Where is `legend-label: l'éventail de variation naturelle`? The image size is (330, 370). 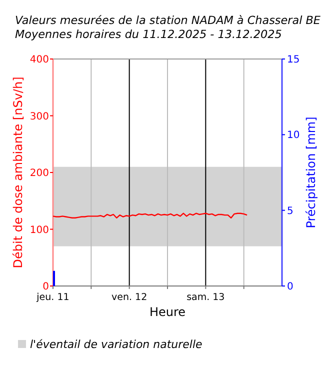 legend-label: l'éventail de variation naturelle is located at coordinates (116, 344).